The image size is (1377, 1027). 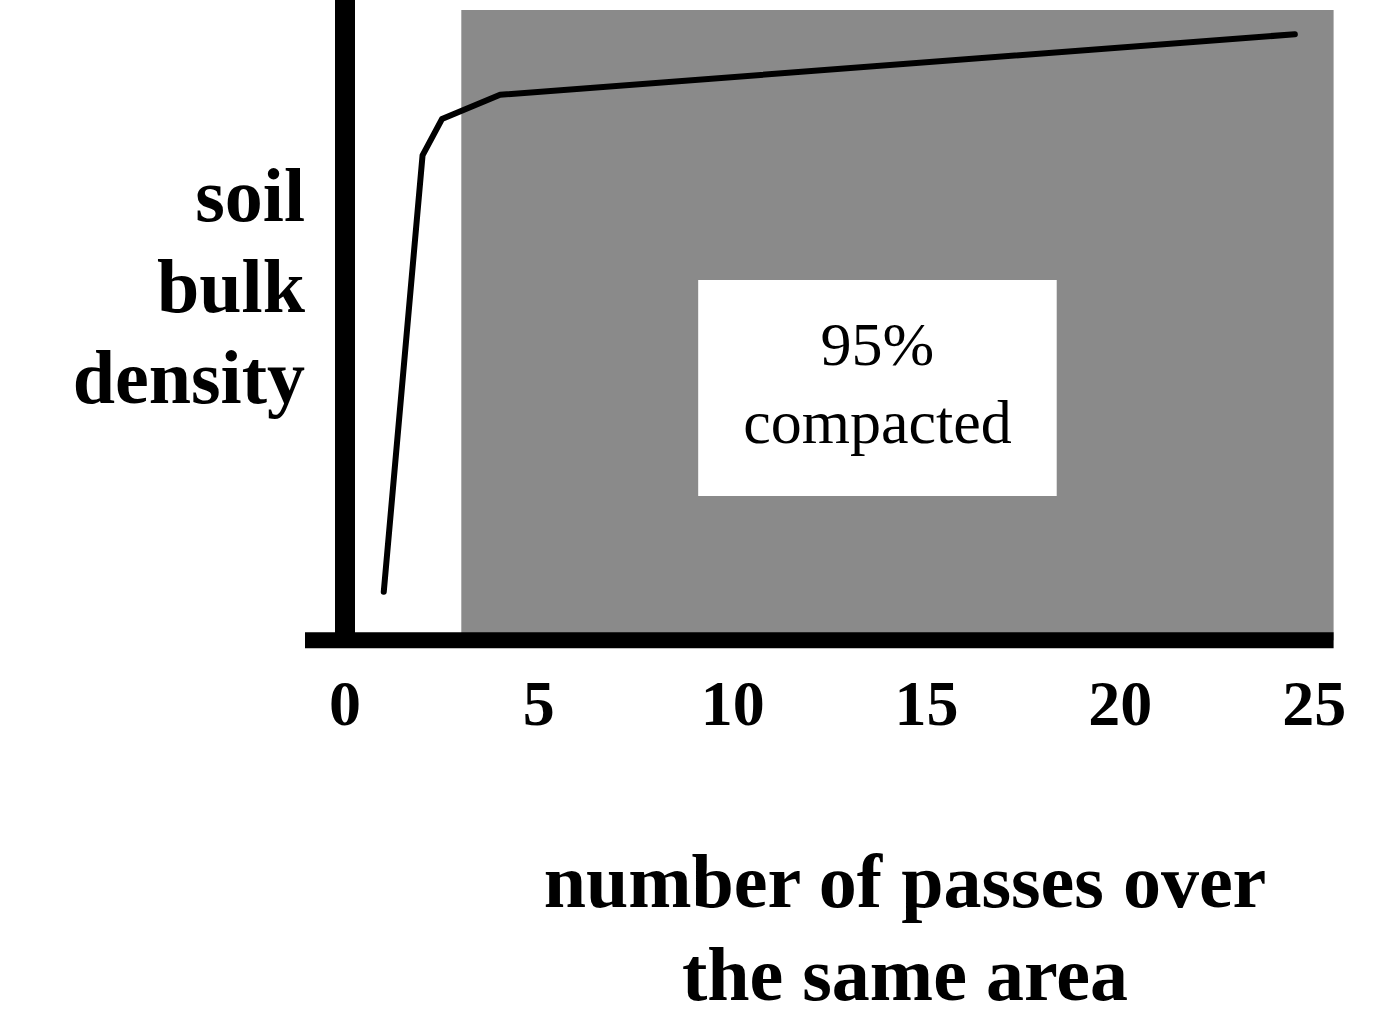 What do you see at coordinates (1314, 704) in the screenshot?
I see `x-tick-label: 25` at bounding box center [1314, 704].